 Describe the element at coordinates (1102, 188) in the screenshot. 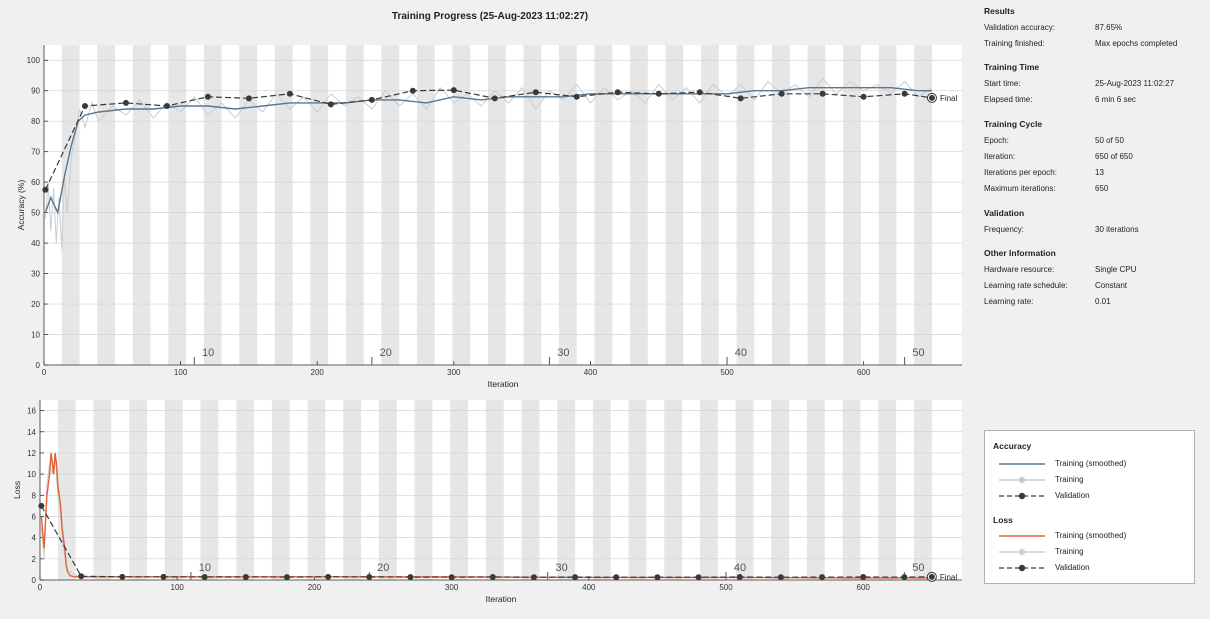

I see `info-value: 650` at that location.